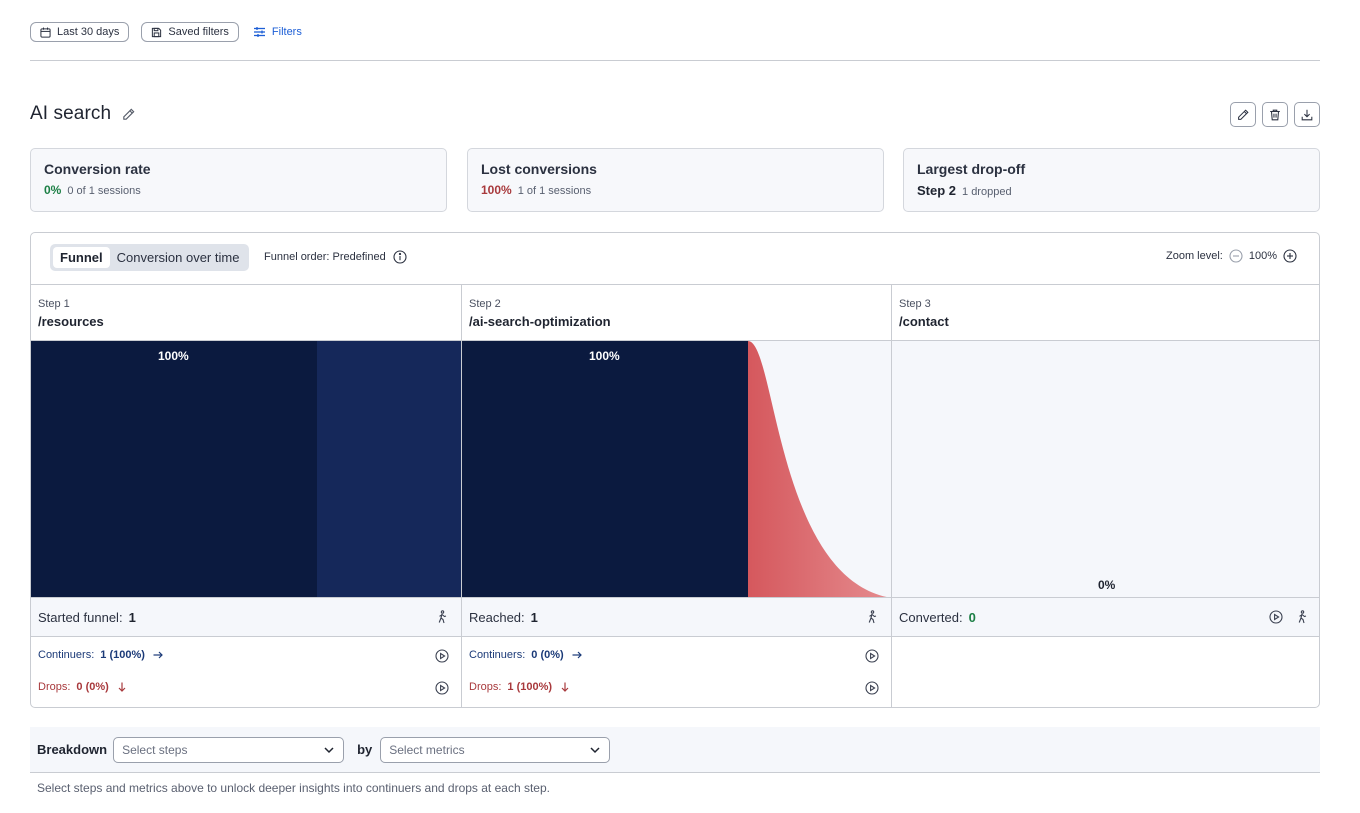  I want to click on download-button, so click(1307, 114).